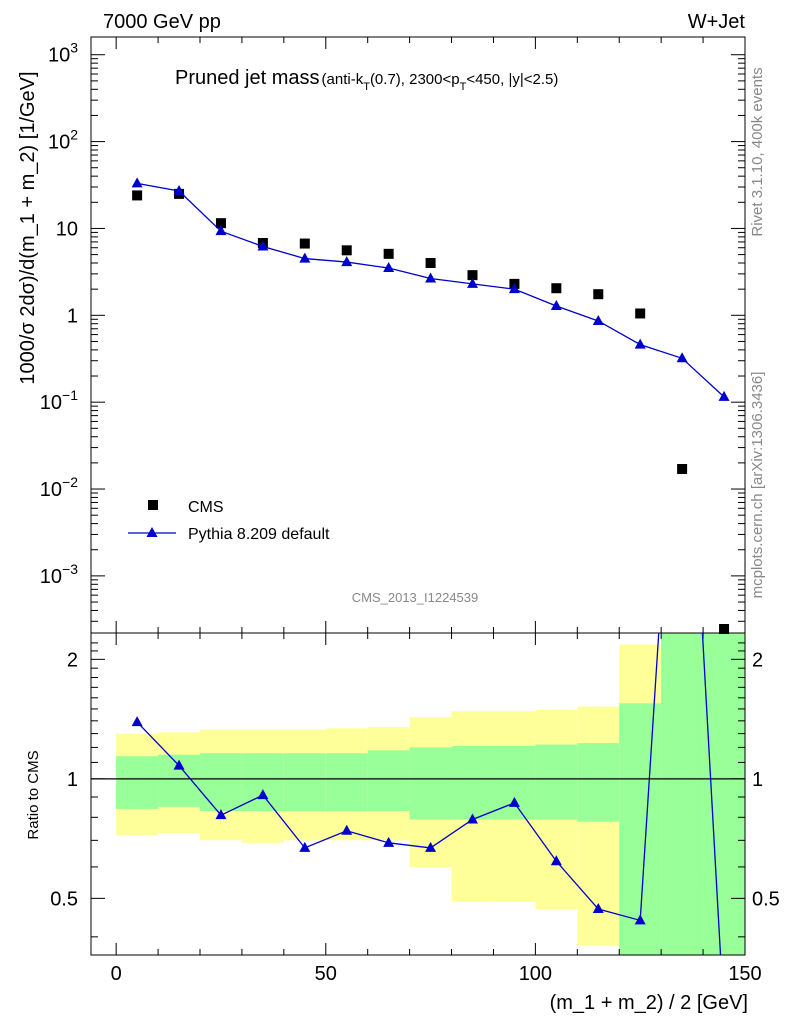  I want to click on plot-title-main: Pruned jet mass, so click(247, 78).